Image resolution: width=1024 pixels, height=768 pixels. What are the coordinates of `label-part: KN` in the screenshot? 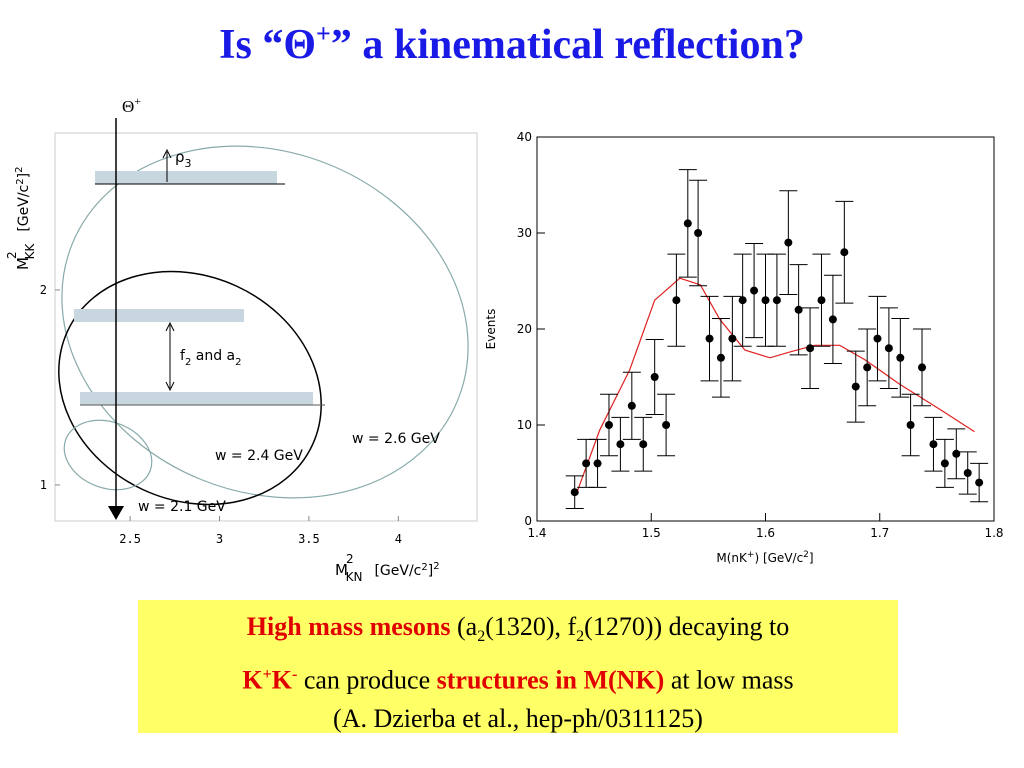 It's located at (354, 577).